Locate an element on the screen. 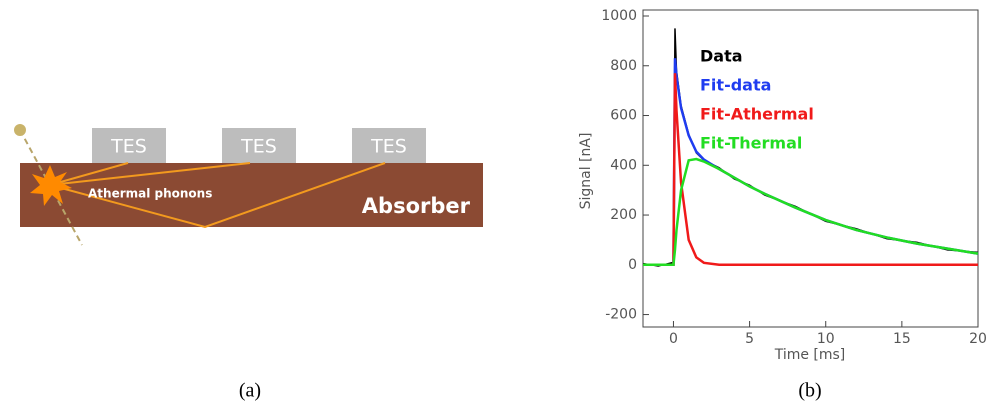 The height and width of the screenshot is (415, 995). x-tick-label: 5 is located at coordinates (749, 339).